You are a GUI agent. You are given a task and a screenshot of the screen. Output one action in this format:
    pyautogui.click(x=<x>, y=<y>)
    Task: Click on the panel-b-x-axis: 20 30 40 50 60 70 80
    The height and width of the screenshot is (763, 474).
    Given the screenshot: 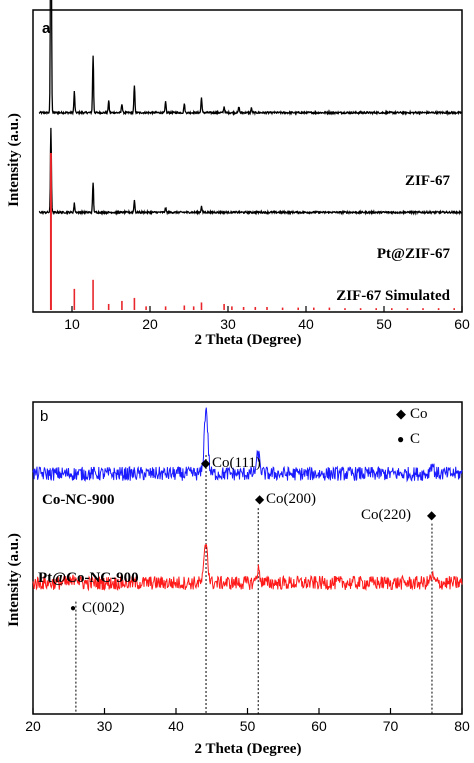 What is the action you would take?
    pyautogui.click(x=247, y=721)
    